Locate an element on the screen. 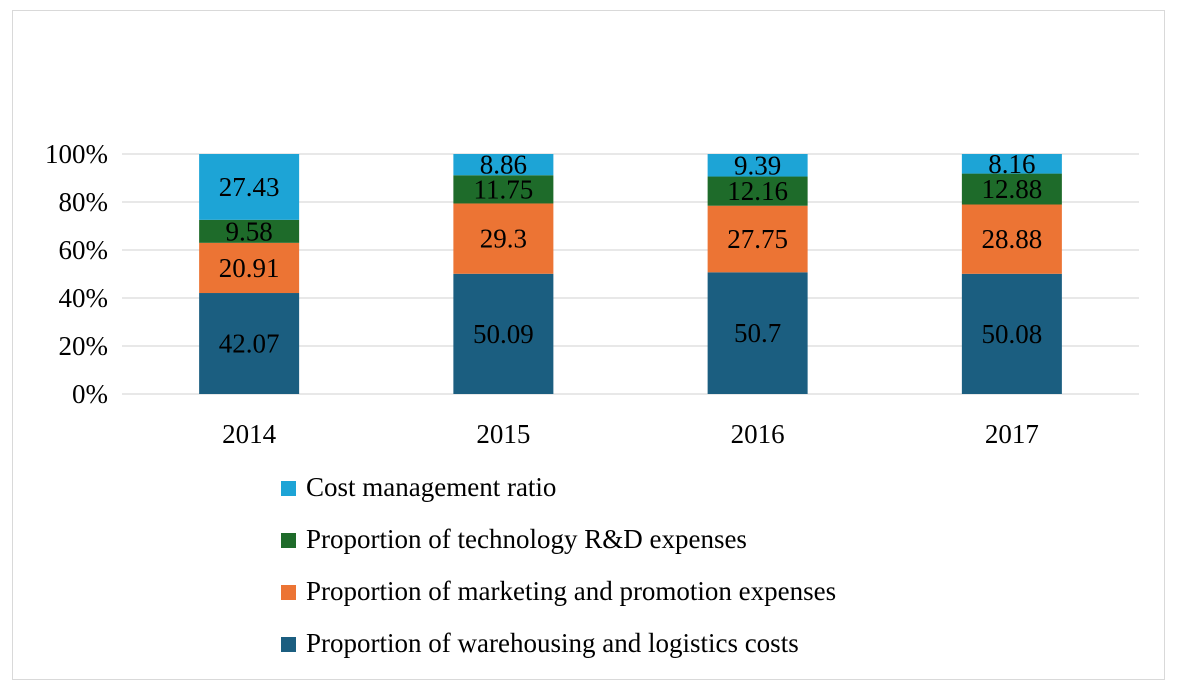 The image size is (1180, 692). data-label: 11.75 is located at coordinates (504, 189).